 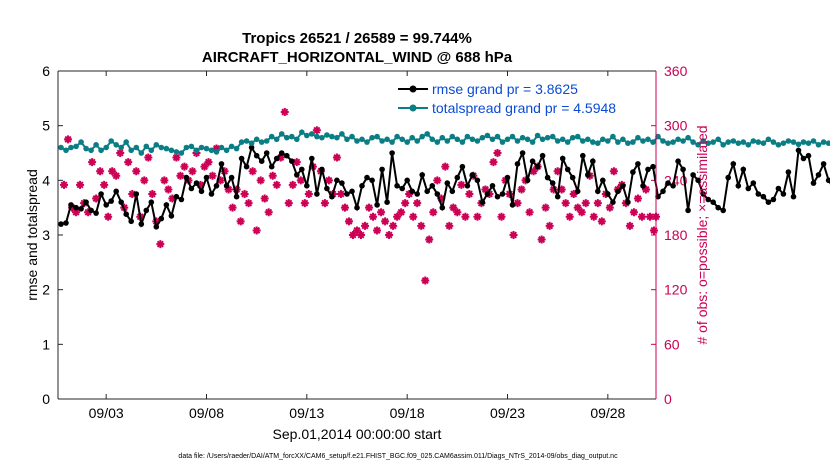 What do you see at coordinates (46, 344) in the screenshot?
I see `y-tick-label-left: 1` at bounding box center [46, 344].